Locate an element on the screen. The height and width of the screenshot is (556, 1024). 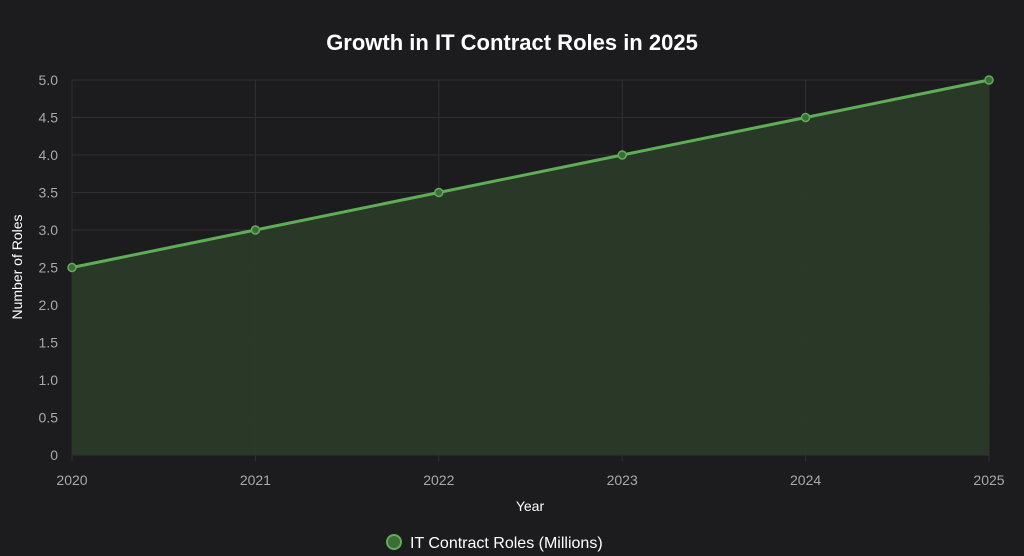
legend: IT Contract Roles (Millions) is located at coordinates (494, 543).